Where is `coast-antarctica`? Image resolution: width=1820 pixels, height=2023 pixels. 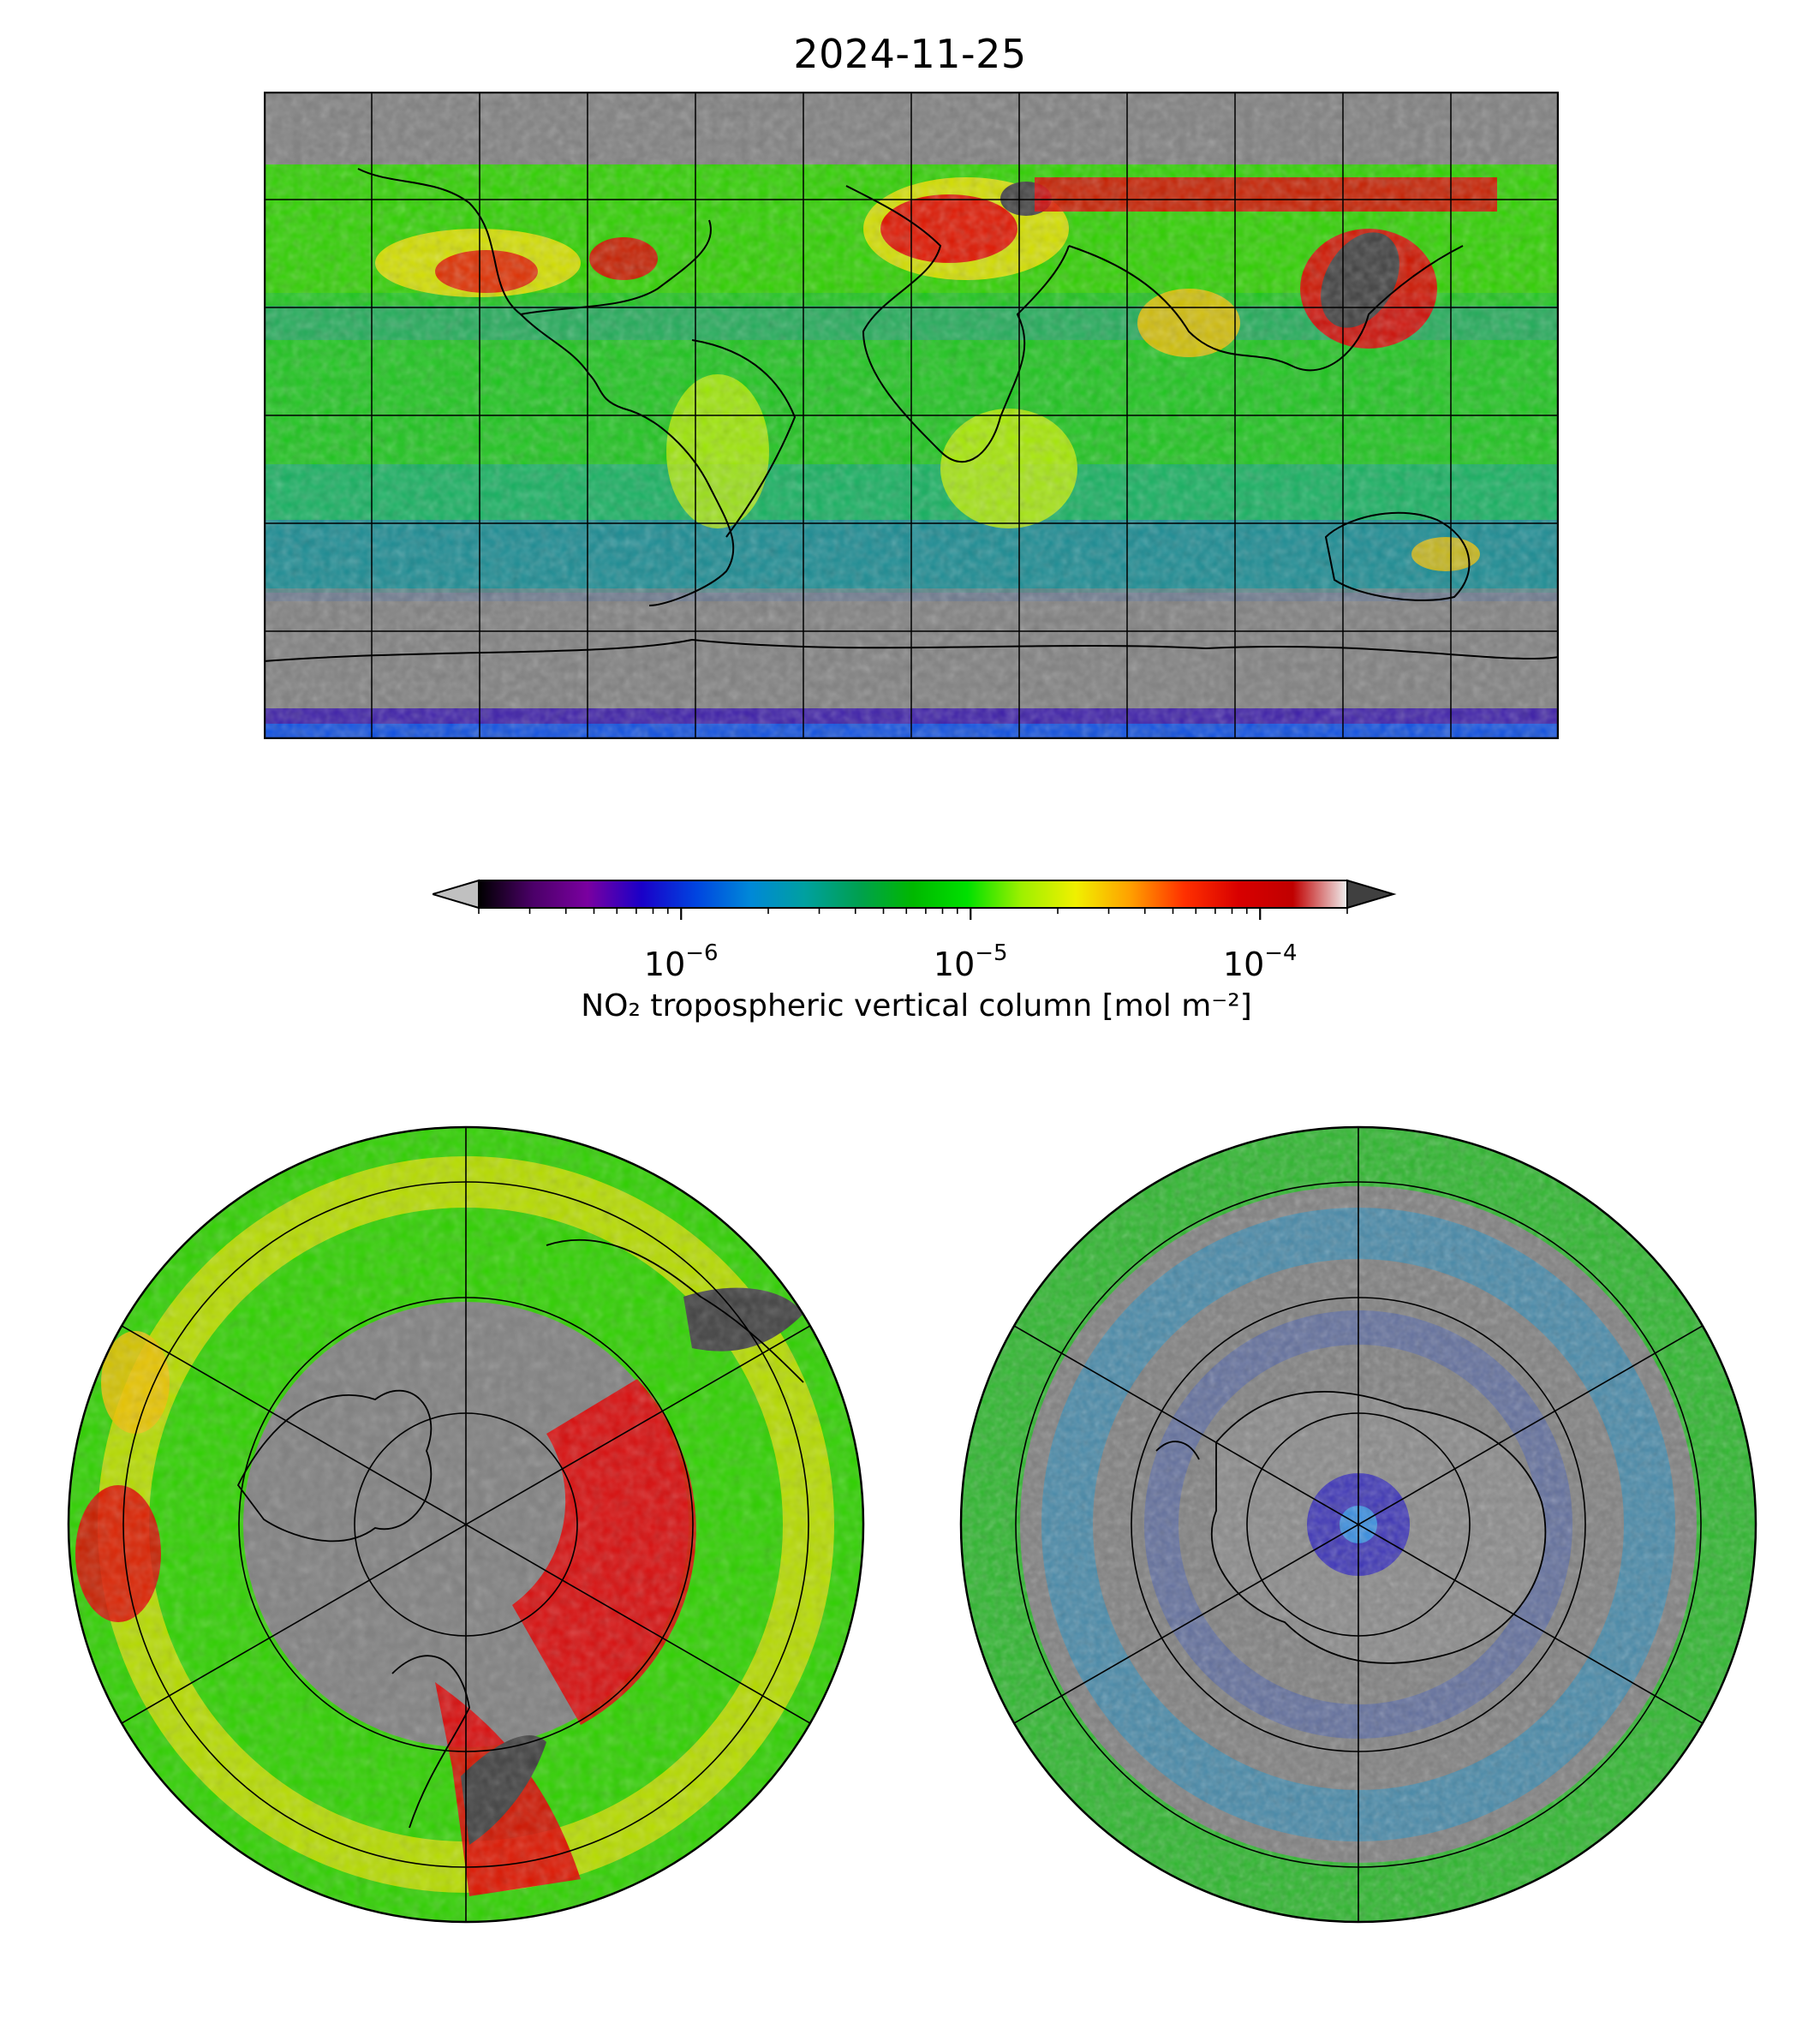
coast-antarctica is located at coordinates (911, 650).